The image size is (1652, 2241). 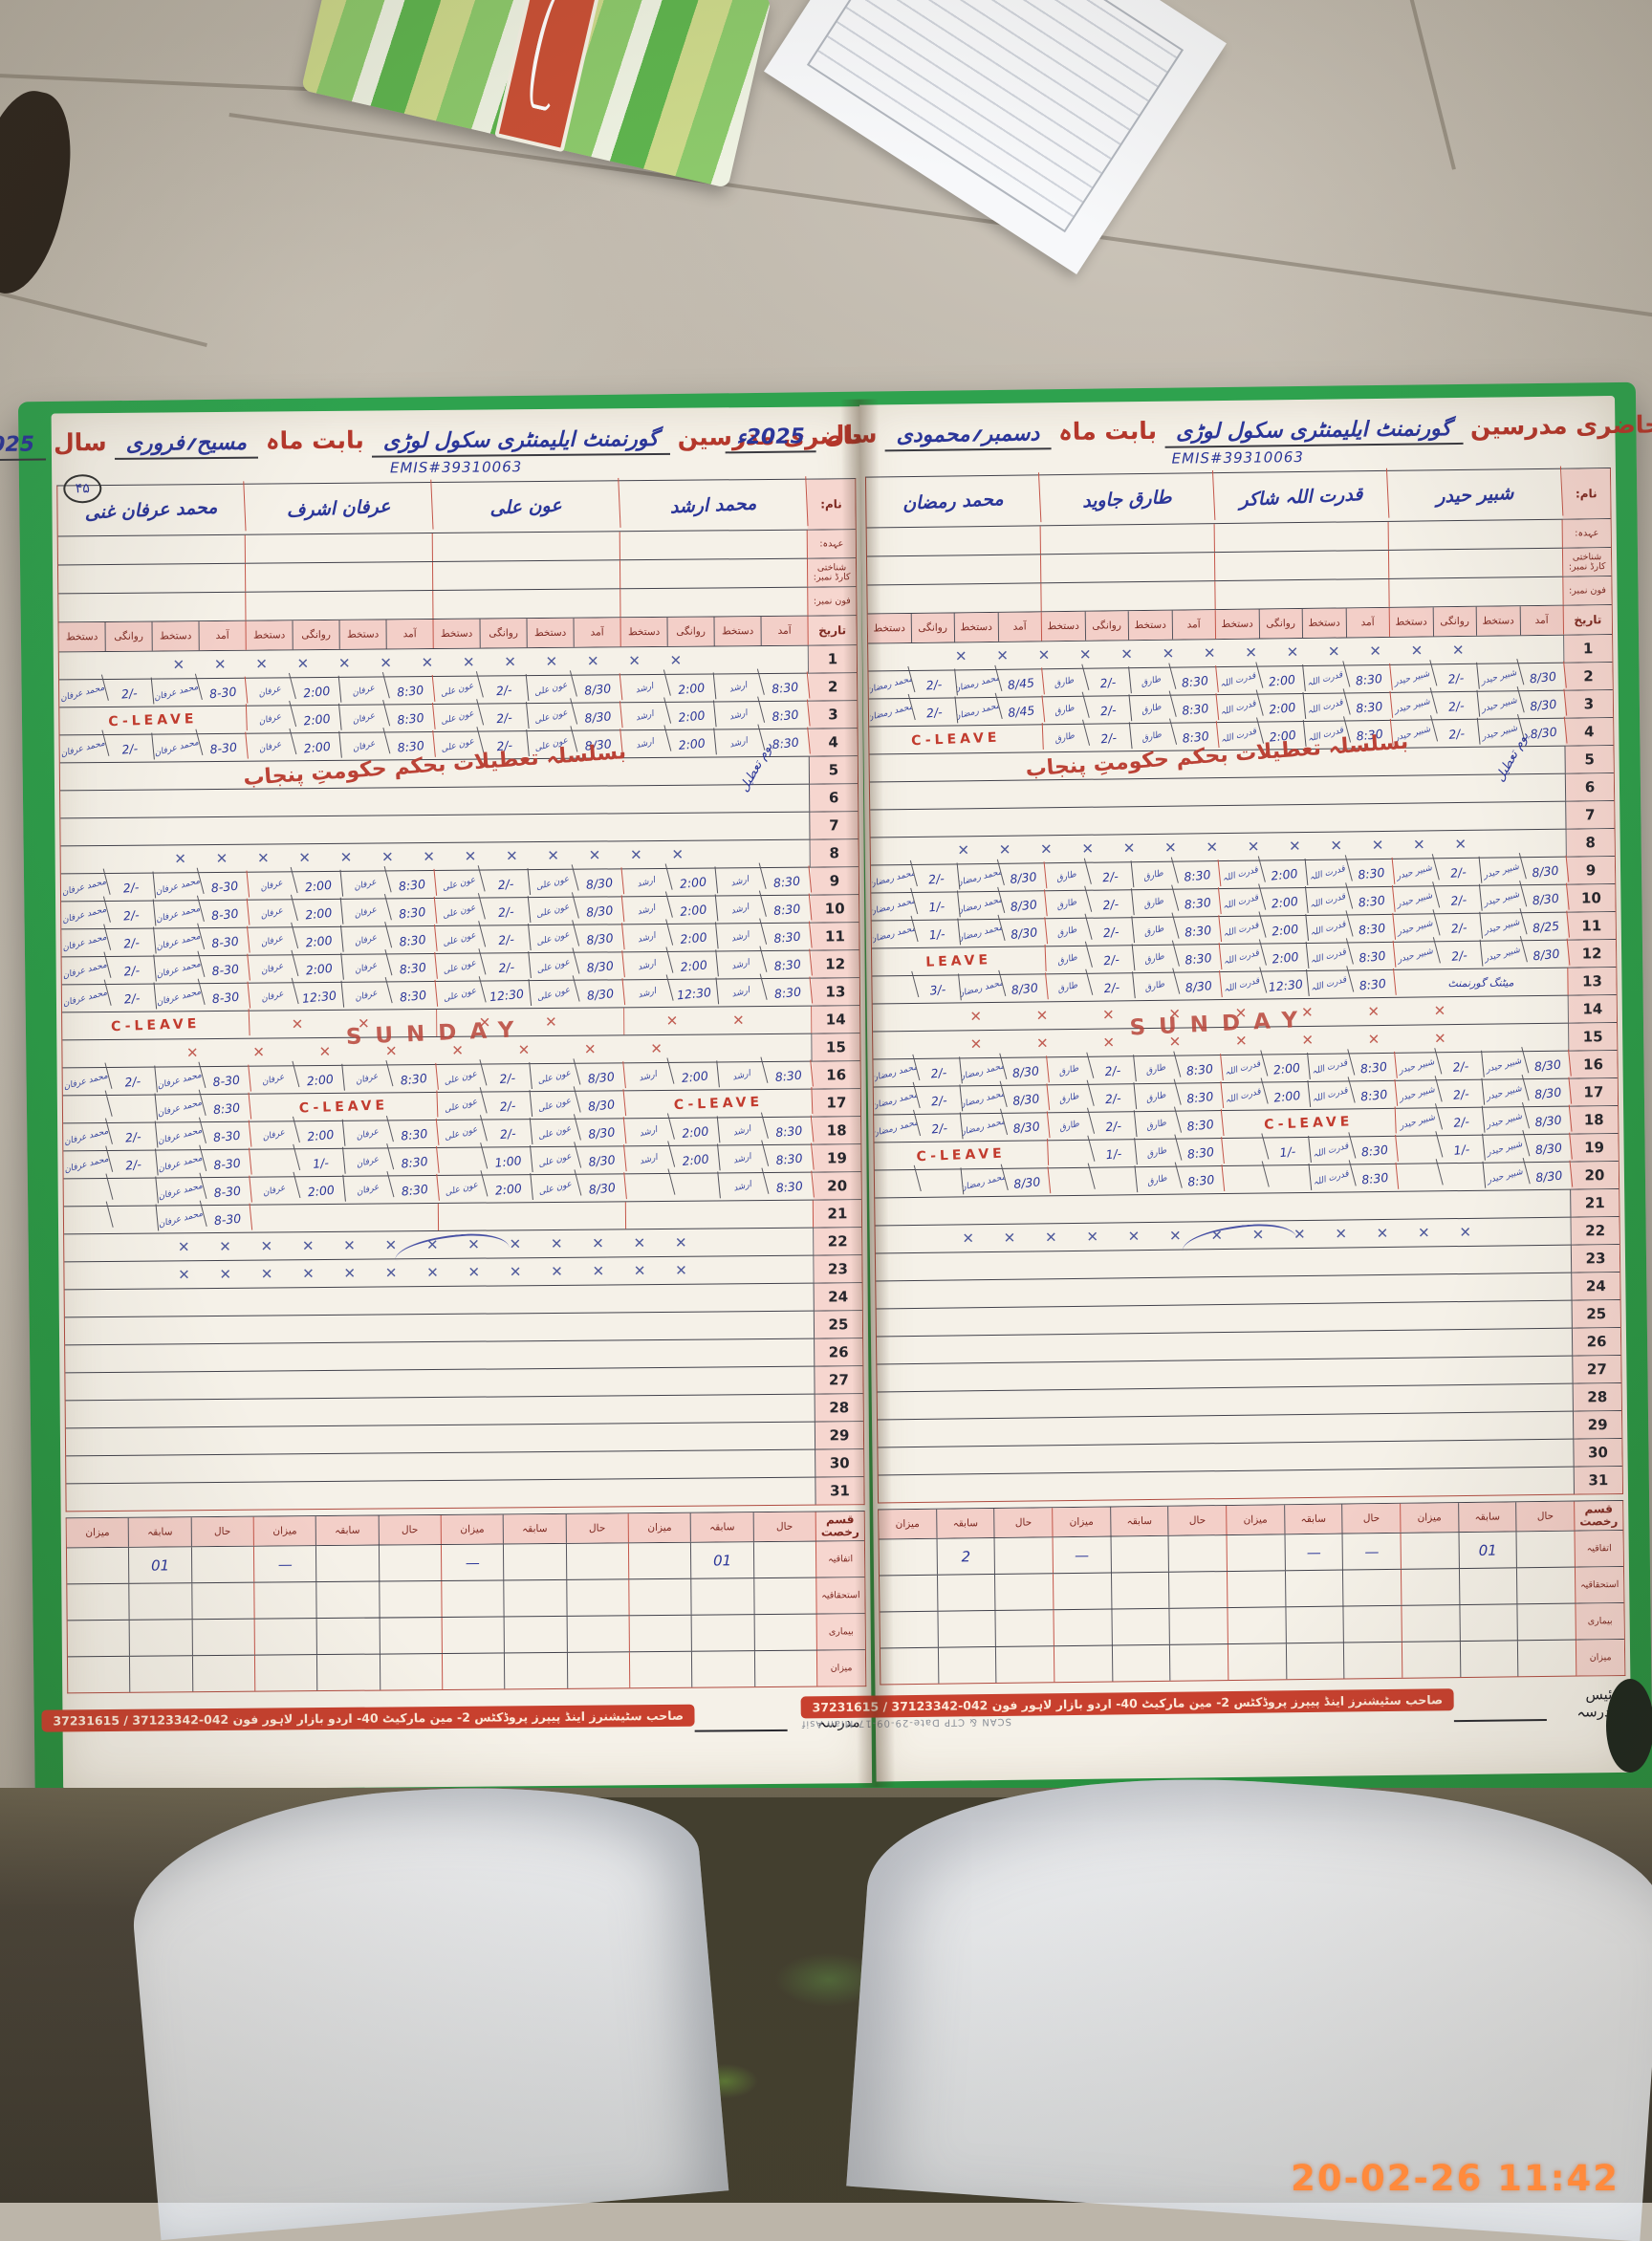 What do you see at coordinates (1590, 787) in the screenshot?
I see `date-cell: 6` at bounding box center [1590, 787].